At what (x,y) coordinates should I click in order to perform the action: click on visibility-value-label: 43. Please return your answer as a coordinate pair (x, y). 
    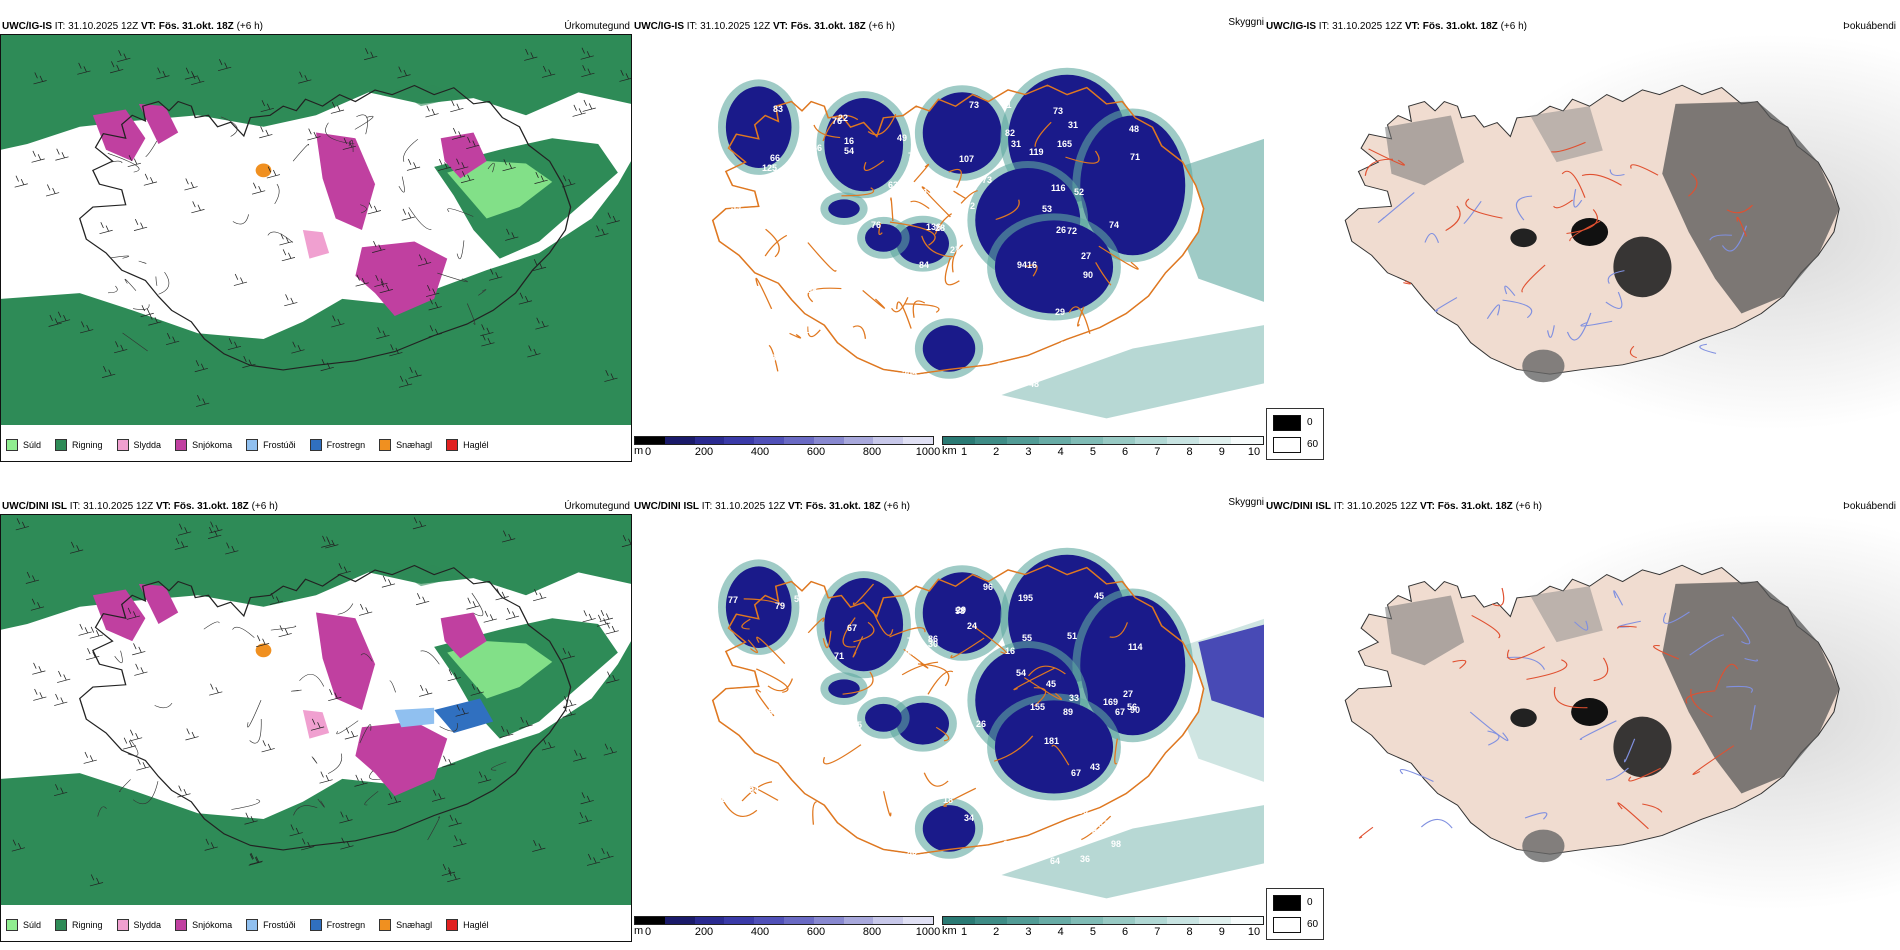
    Looking at the image, I should click on (1095, 767).